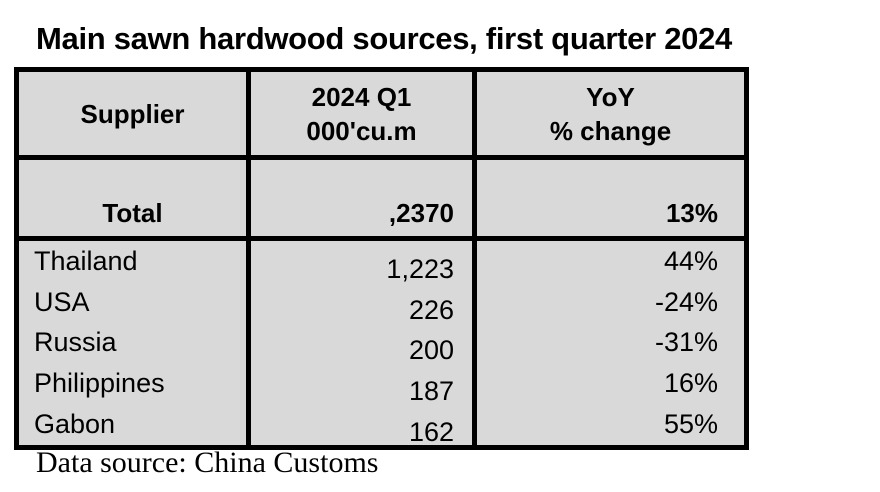 This screenshot has width=880, height=492. What do you see at coordinates (135, 424) in the screenshot?
I see `supplier-cell: Gabon` at bounding box center [135, 424].